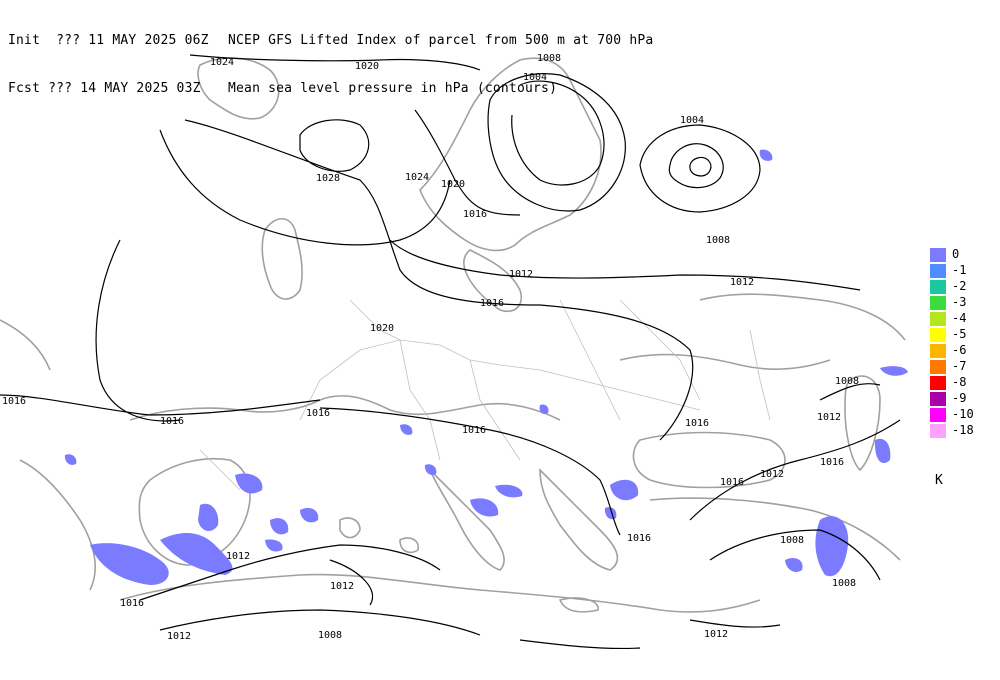 Image resolution: width=1000 pixels, height=680 pixels. What do you see at coordinates (963, 430) in the screenshot?
I see `legend-label: -18` at bounding box center [963, 430].